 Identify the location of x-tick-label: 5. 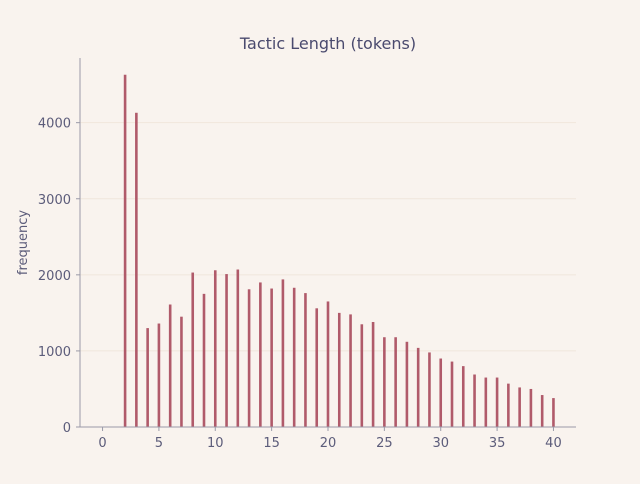
(159, 443).